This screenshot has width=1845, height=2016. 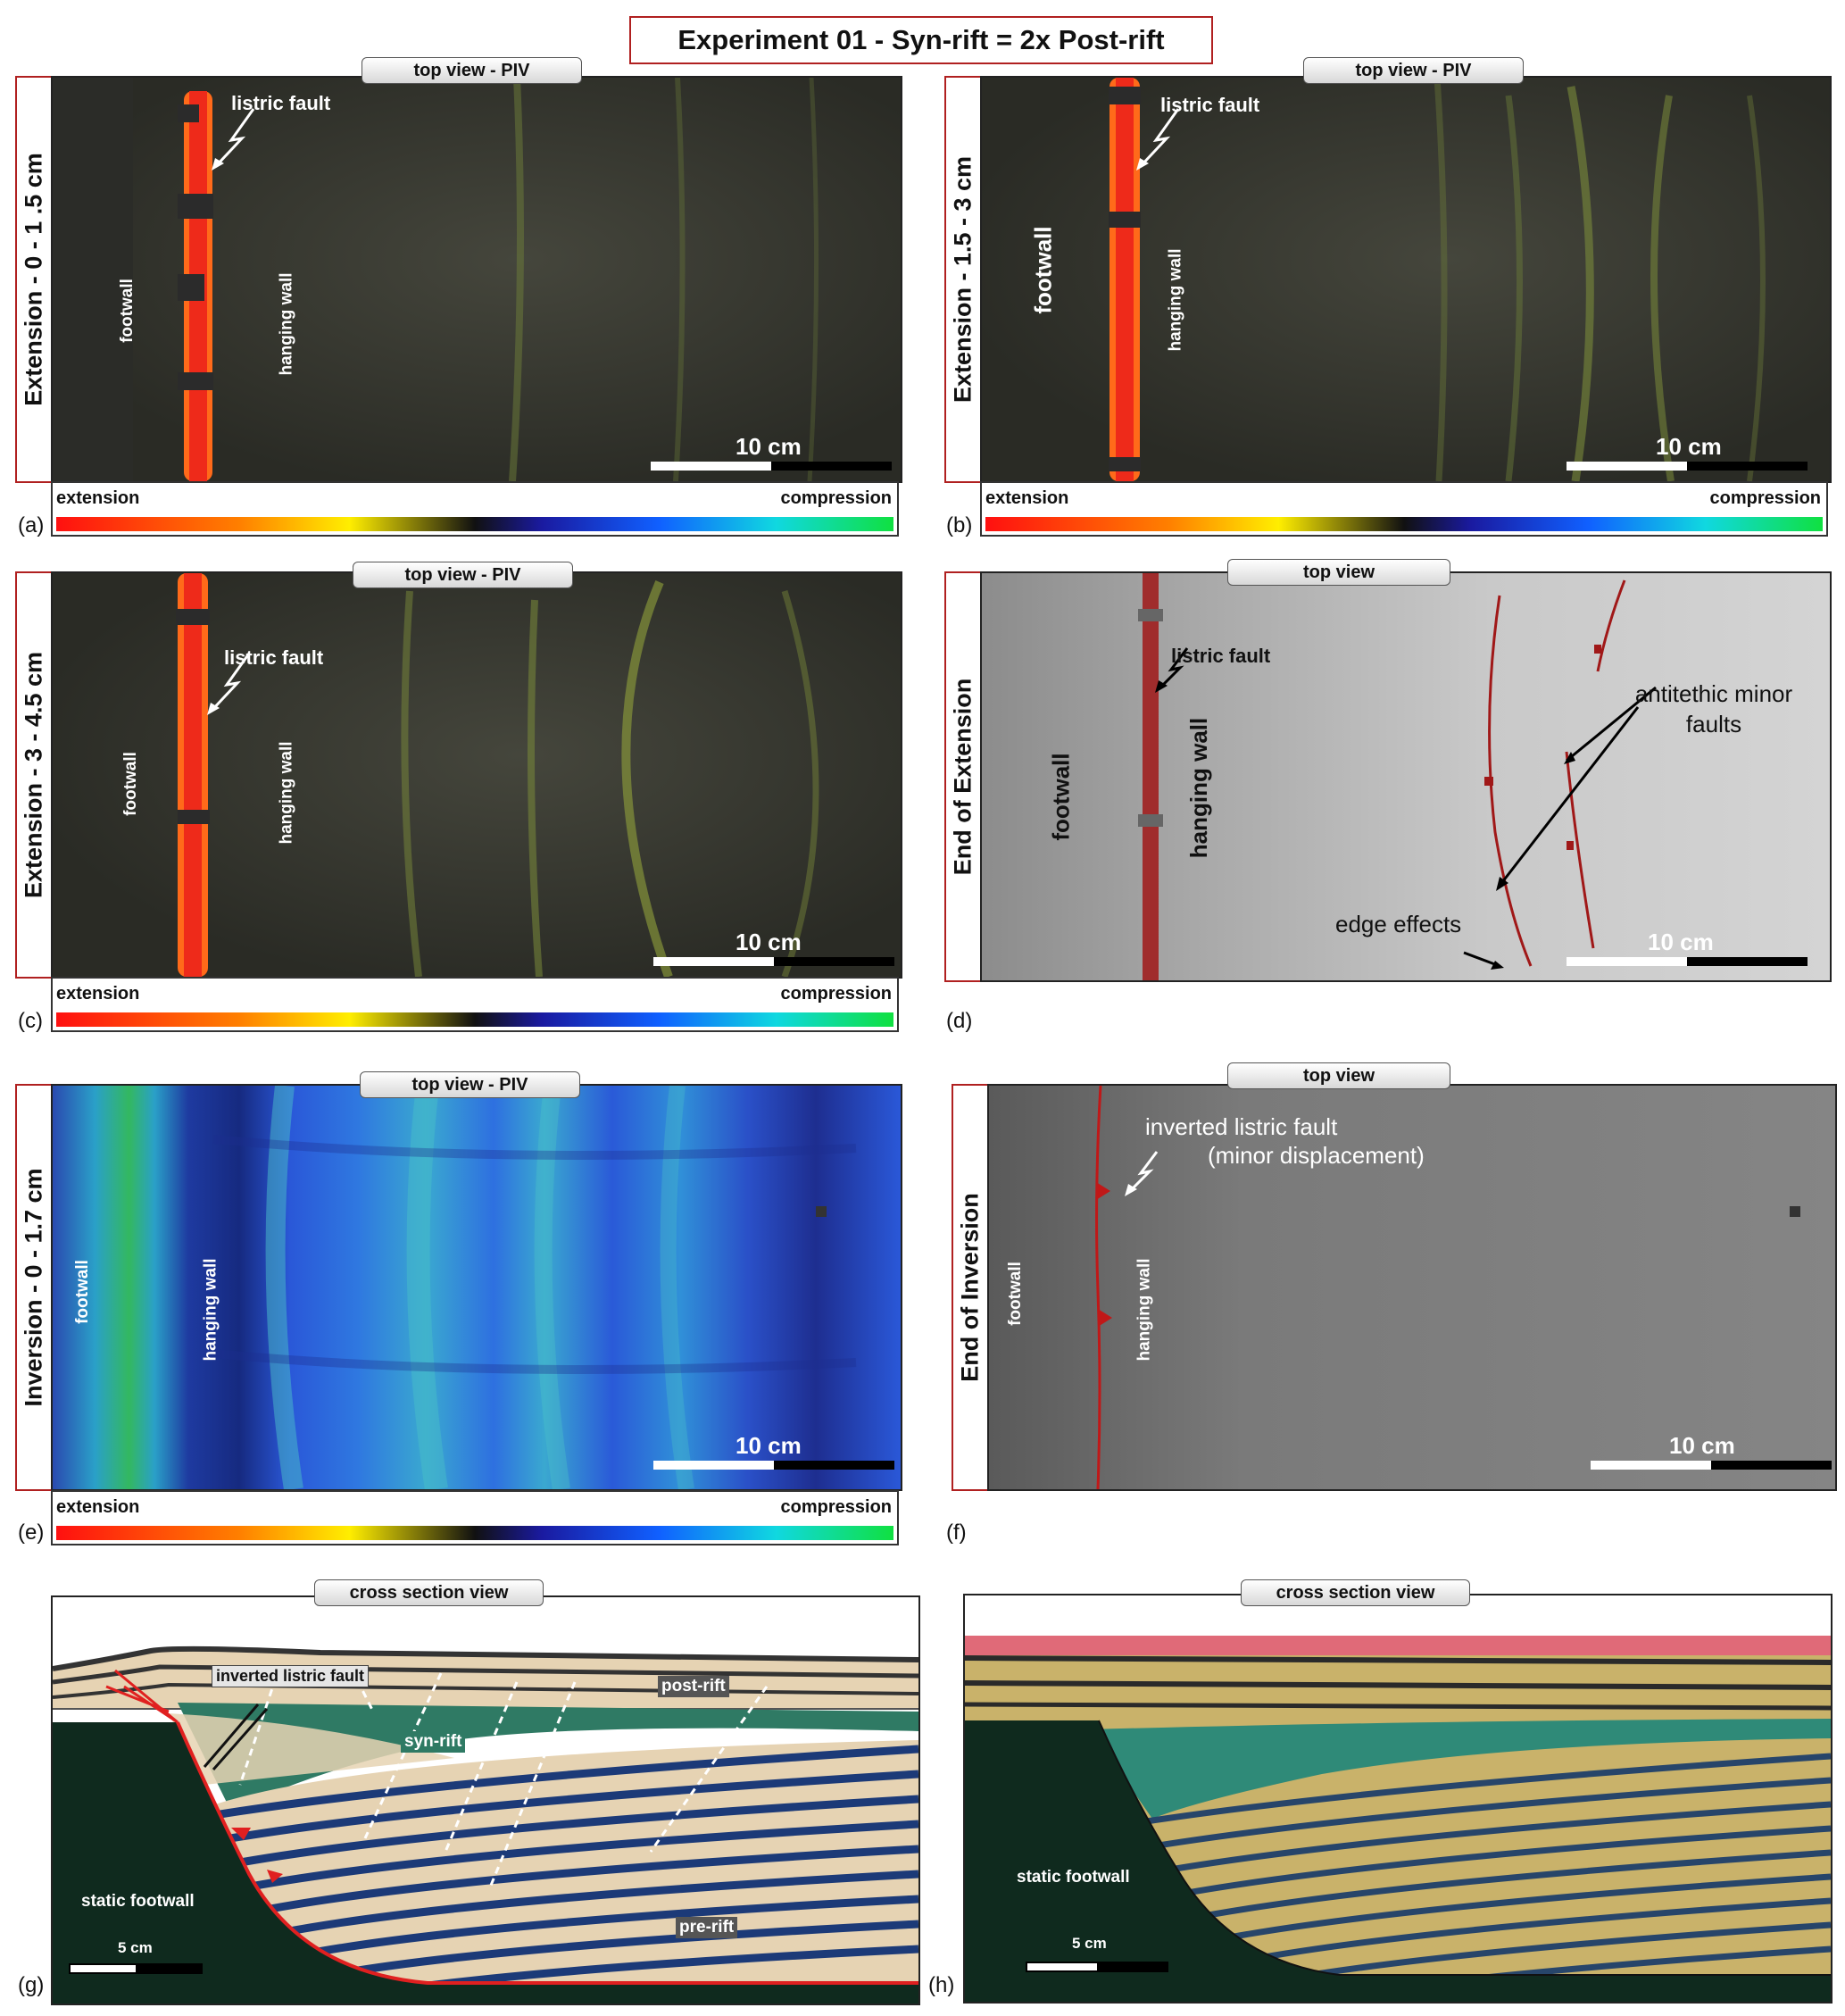 I want to click on panel-letter: (d), so click(x=959, y=1021).